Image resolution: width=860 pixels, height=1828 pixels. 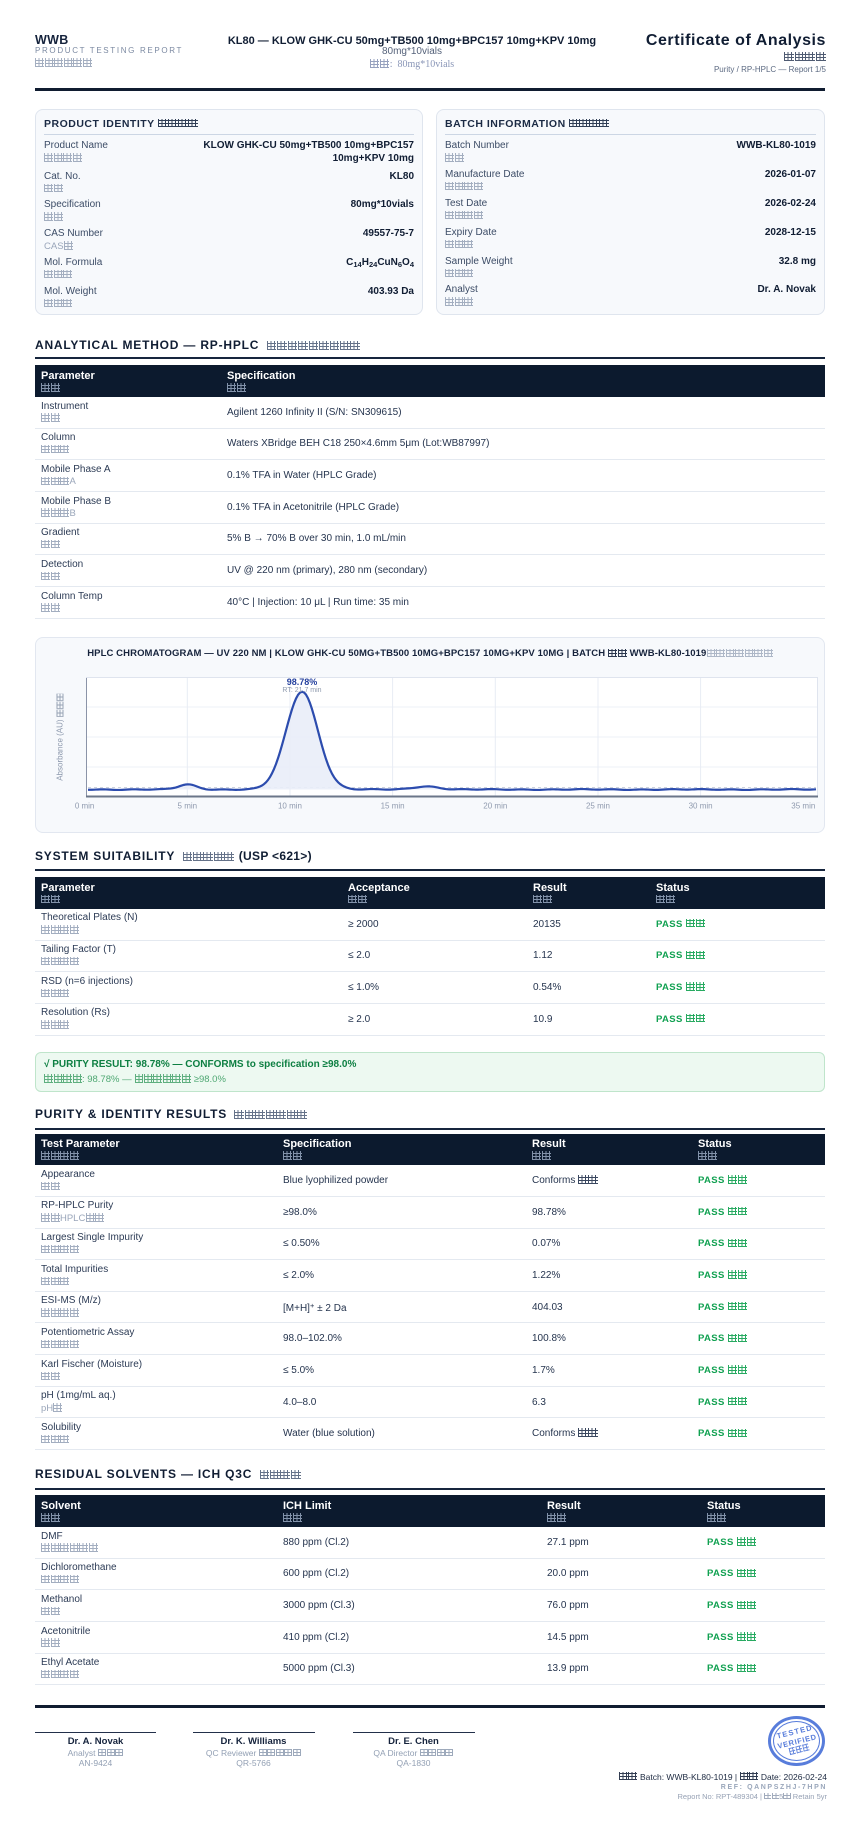 What do you see at coordinates (85, 806) in the screenshot?
I see `svg-text: 0 min` at bounding box center [85, 806].